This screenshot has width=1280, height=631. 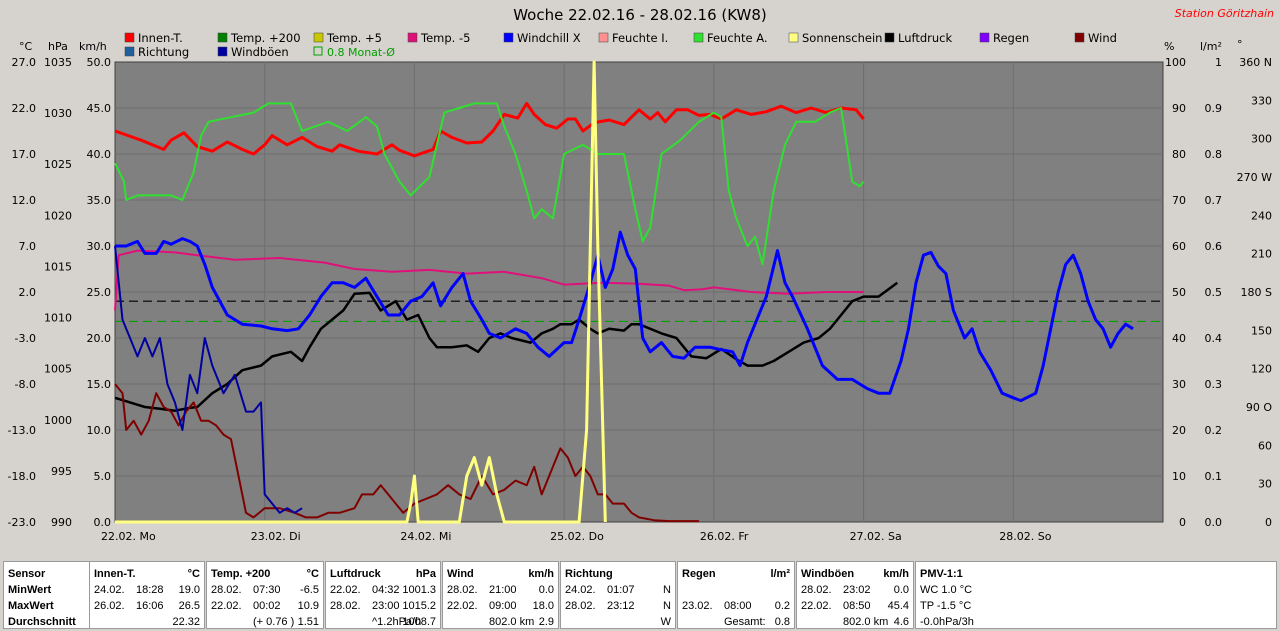 I want to click on tick-kmh: 20.0, so click(x=99, y=338).